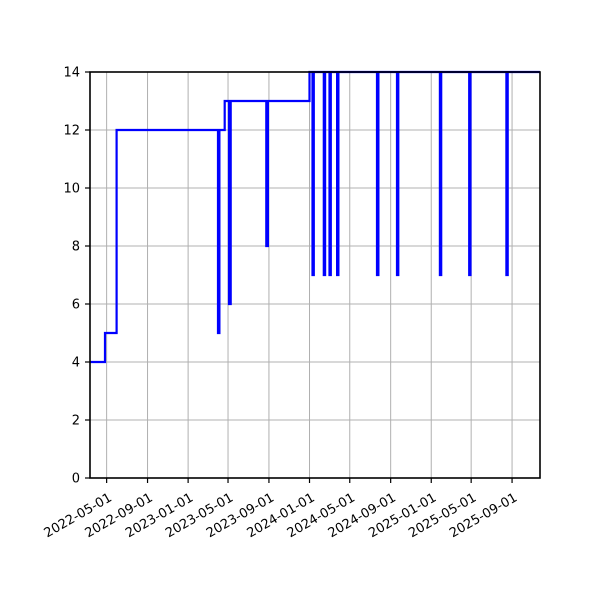  I want to click on y-tick-label: 10, so click(71, 189).